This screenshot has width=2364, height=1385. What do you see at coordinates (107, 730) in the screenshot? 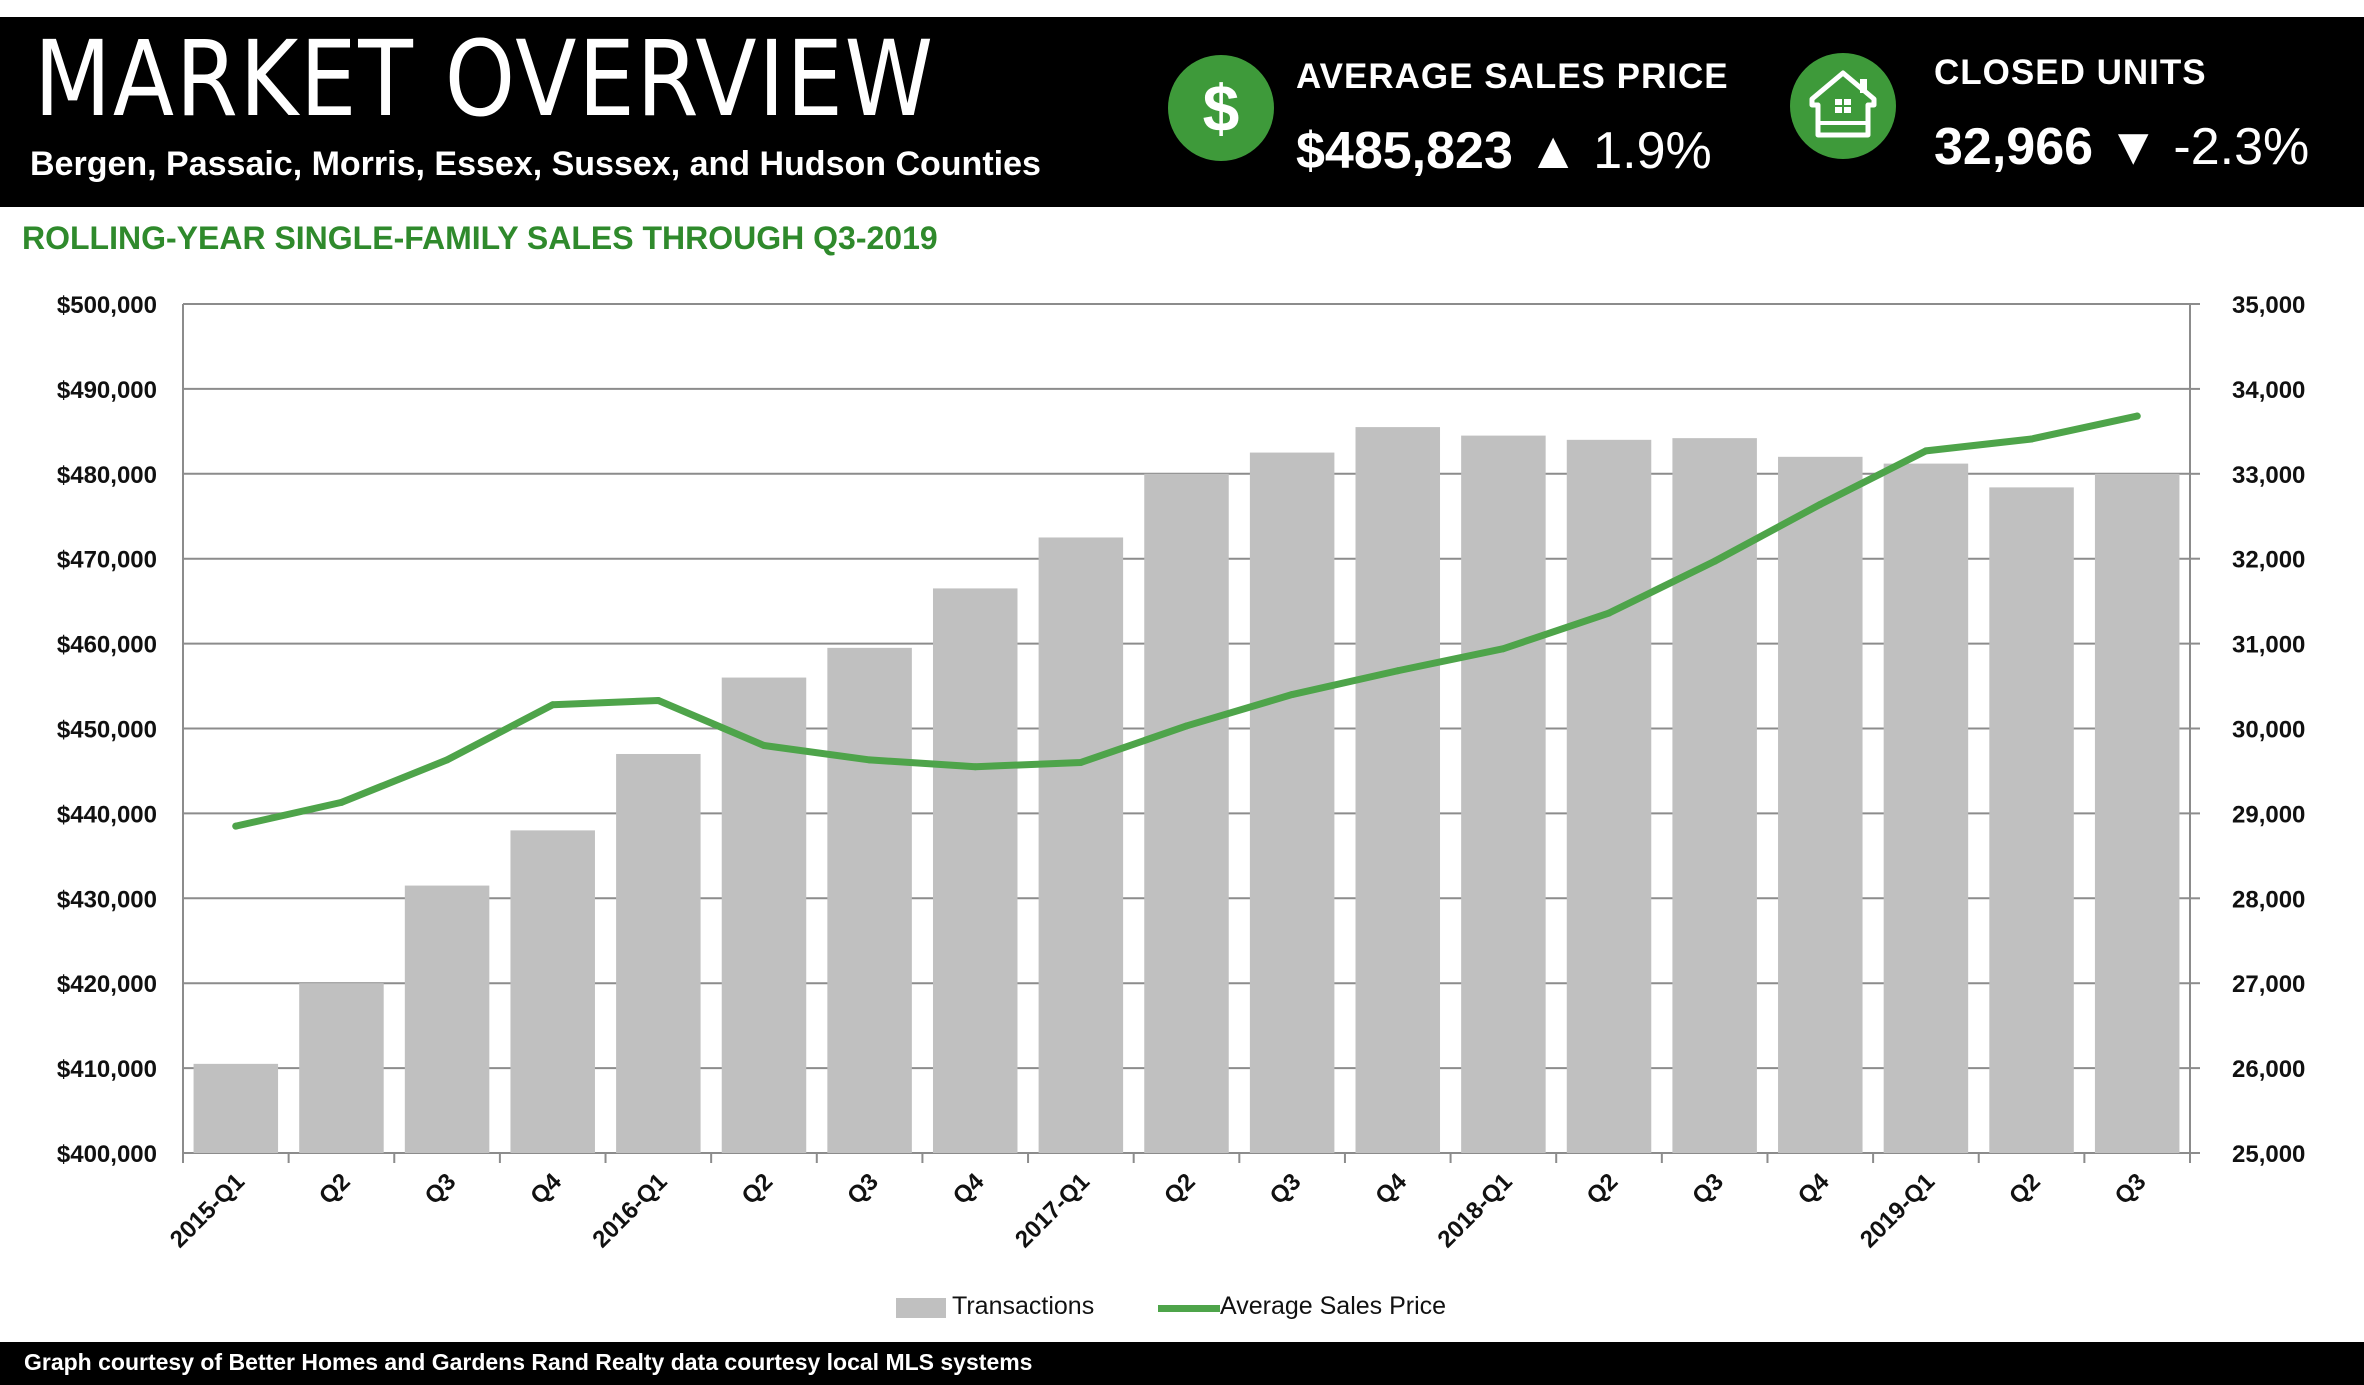
I see `y-left-tick-label: $450,000` at bounding box center [107, 730].